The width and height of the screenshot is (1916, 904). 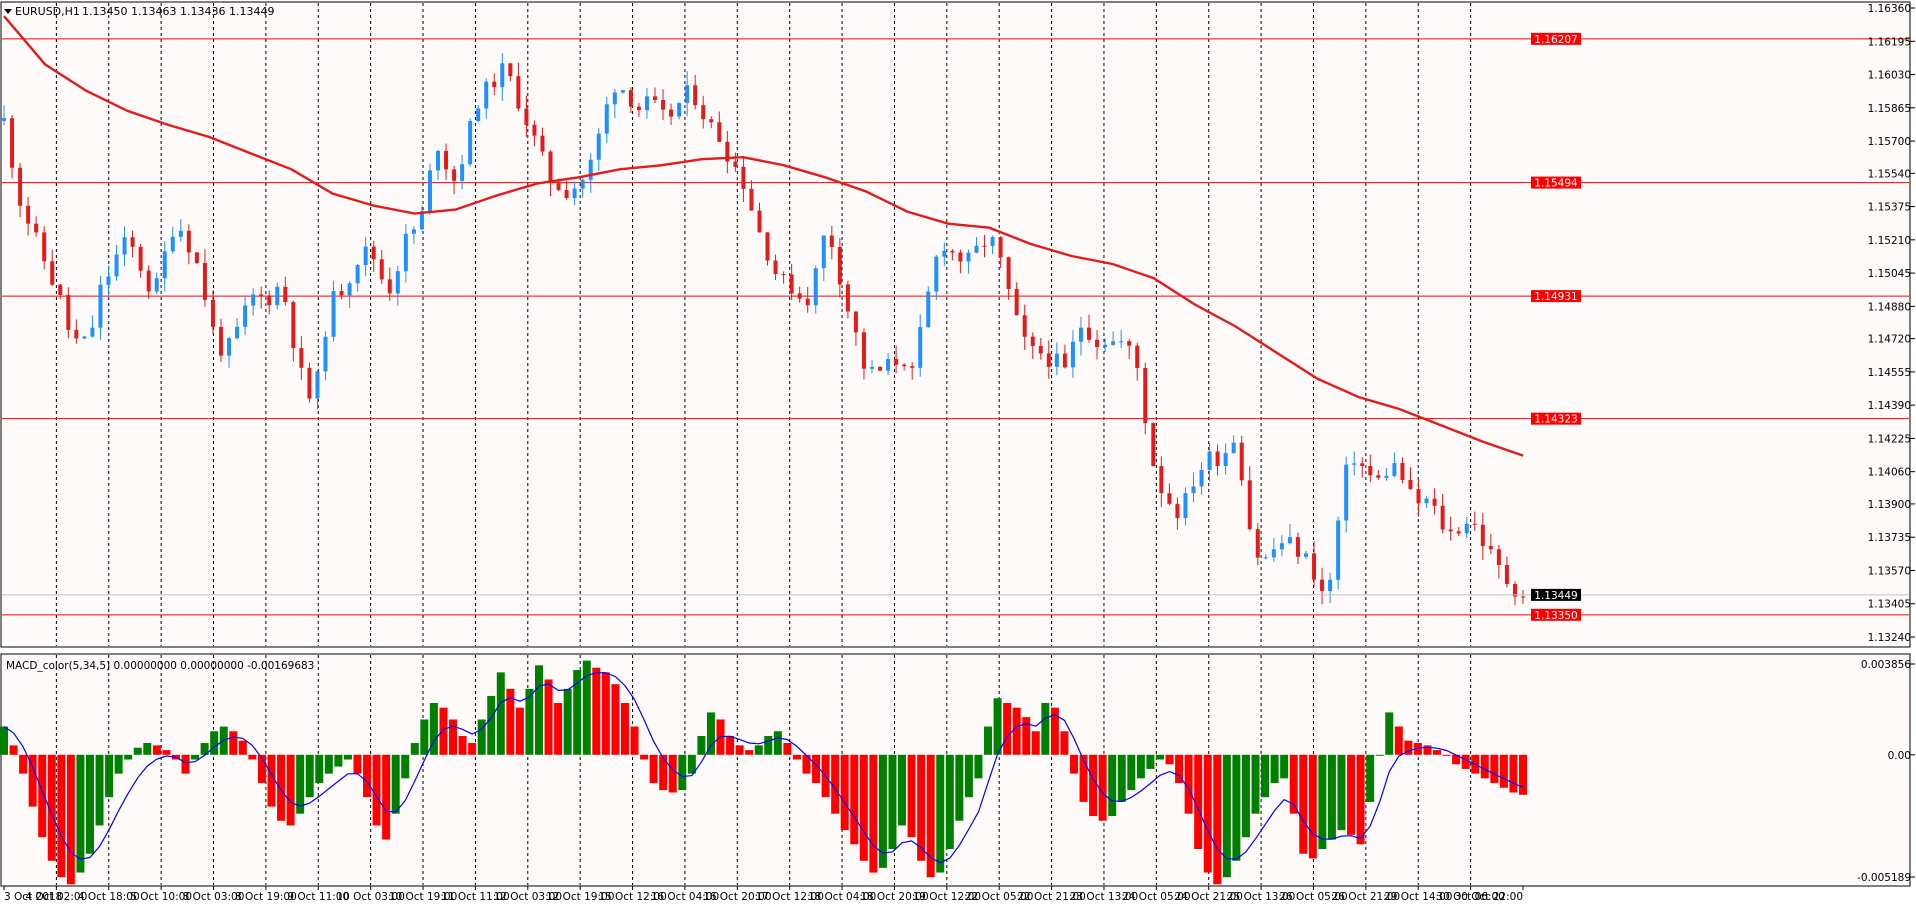 I want to click on price-tick-label: 1.15375, so click(x=1889, y=208).